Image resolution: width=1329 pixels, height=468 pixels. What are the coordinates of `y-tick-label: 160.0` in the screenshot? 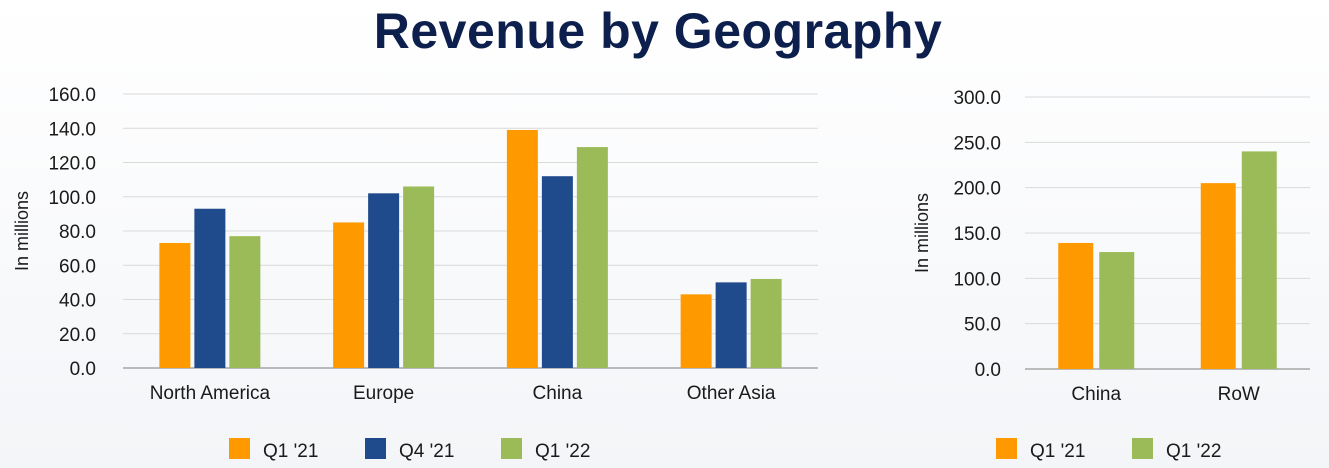 It's located at (72, 95).